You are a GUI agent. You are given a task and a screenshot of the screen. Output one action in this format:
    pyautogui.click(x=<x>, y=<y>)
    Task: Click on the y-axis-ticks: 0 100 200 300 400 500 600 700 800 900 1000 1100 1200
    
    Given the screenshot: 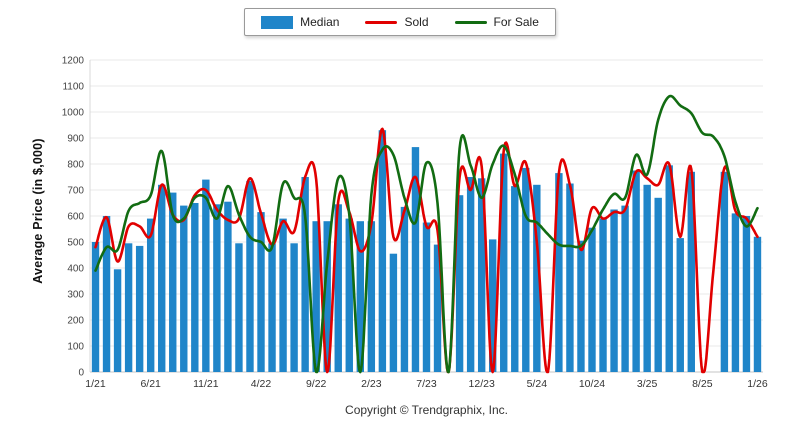 What is the action you would take?
    pyautogui.click(x=73, y=217)
    